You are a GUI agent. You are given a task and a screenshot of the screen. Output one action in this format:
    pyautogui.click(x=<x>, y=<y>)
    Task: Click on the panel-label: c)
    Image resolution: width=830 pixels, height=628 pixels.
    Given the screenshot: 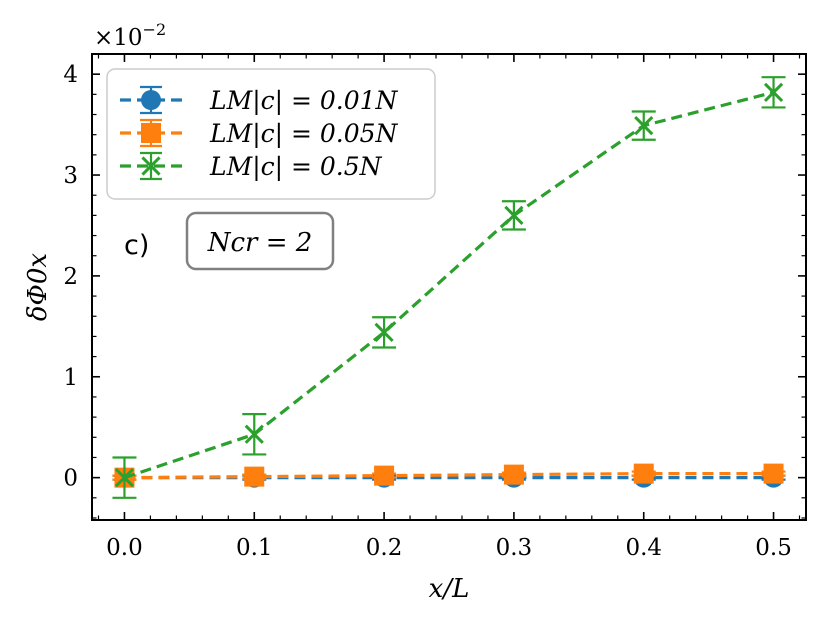 What is the action you would take?
    pyautogui.click(x=136, y=245)
    